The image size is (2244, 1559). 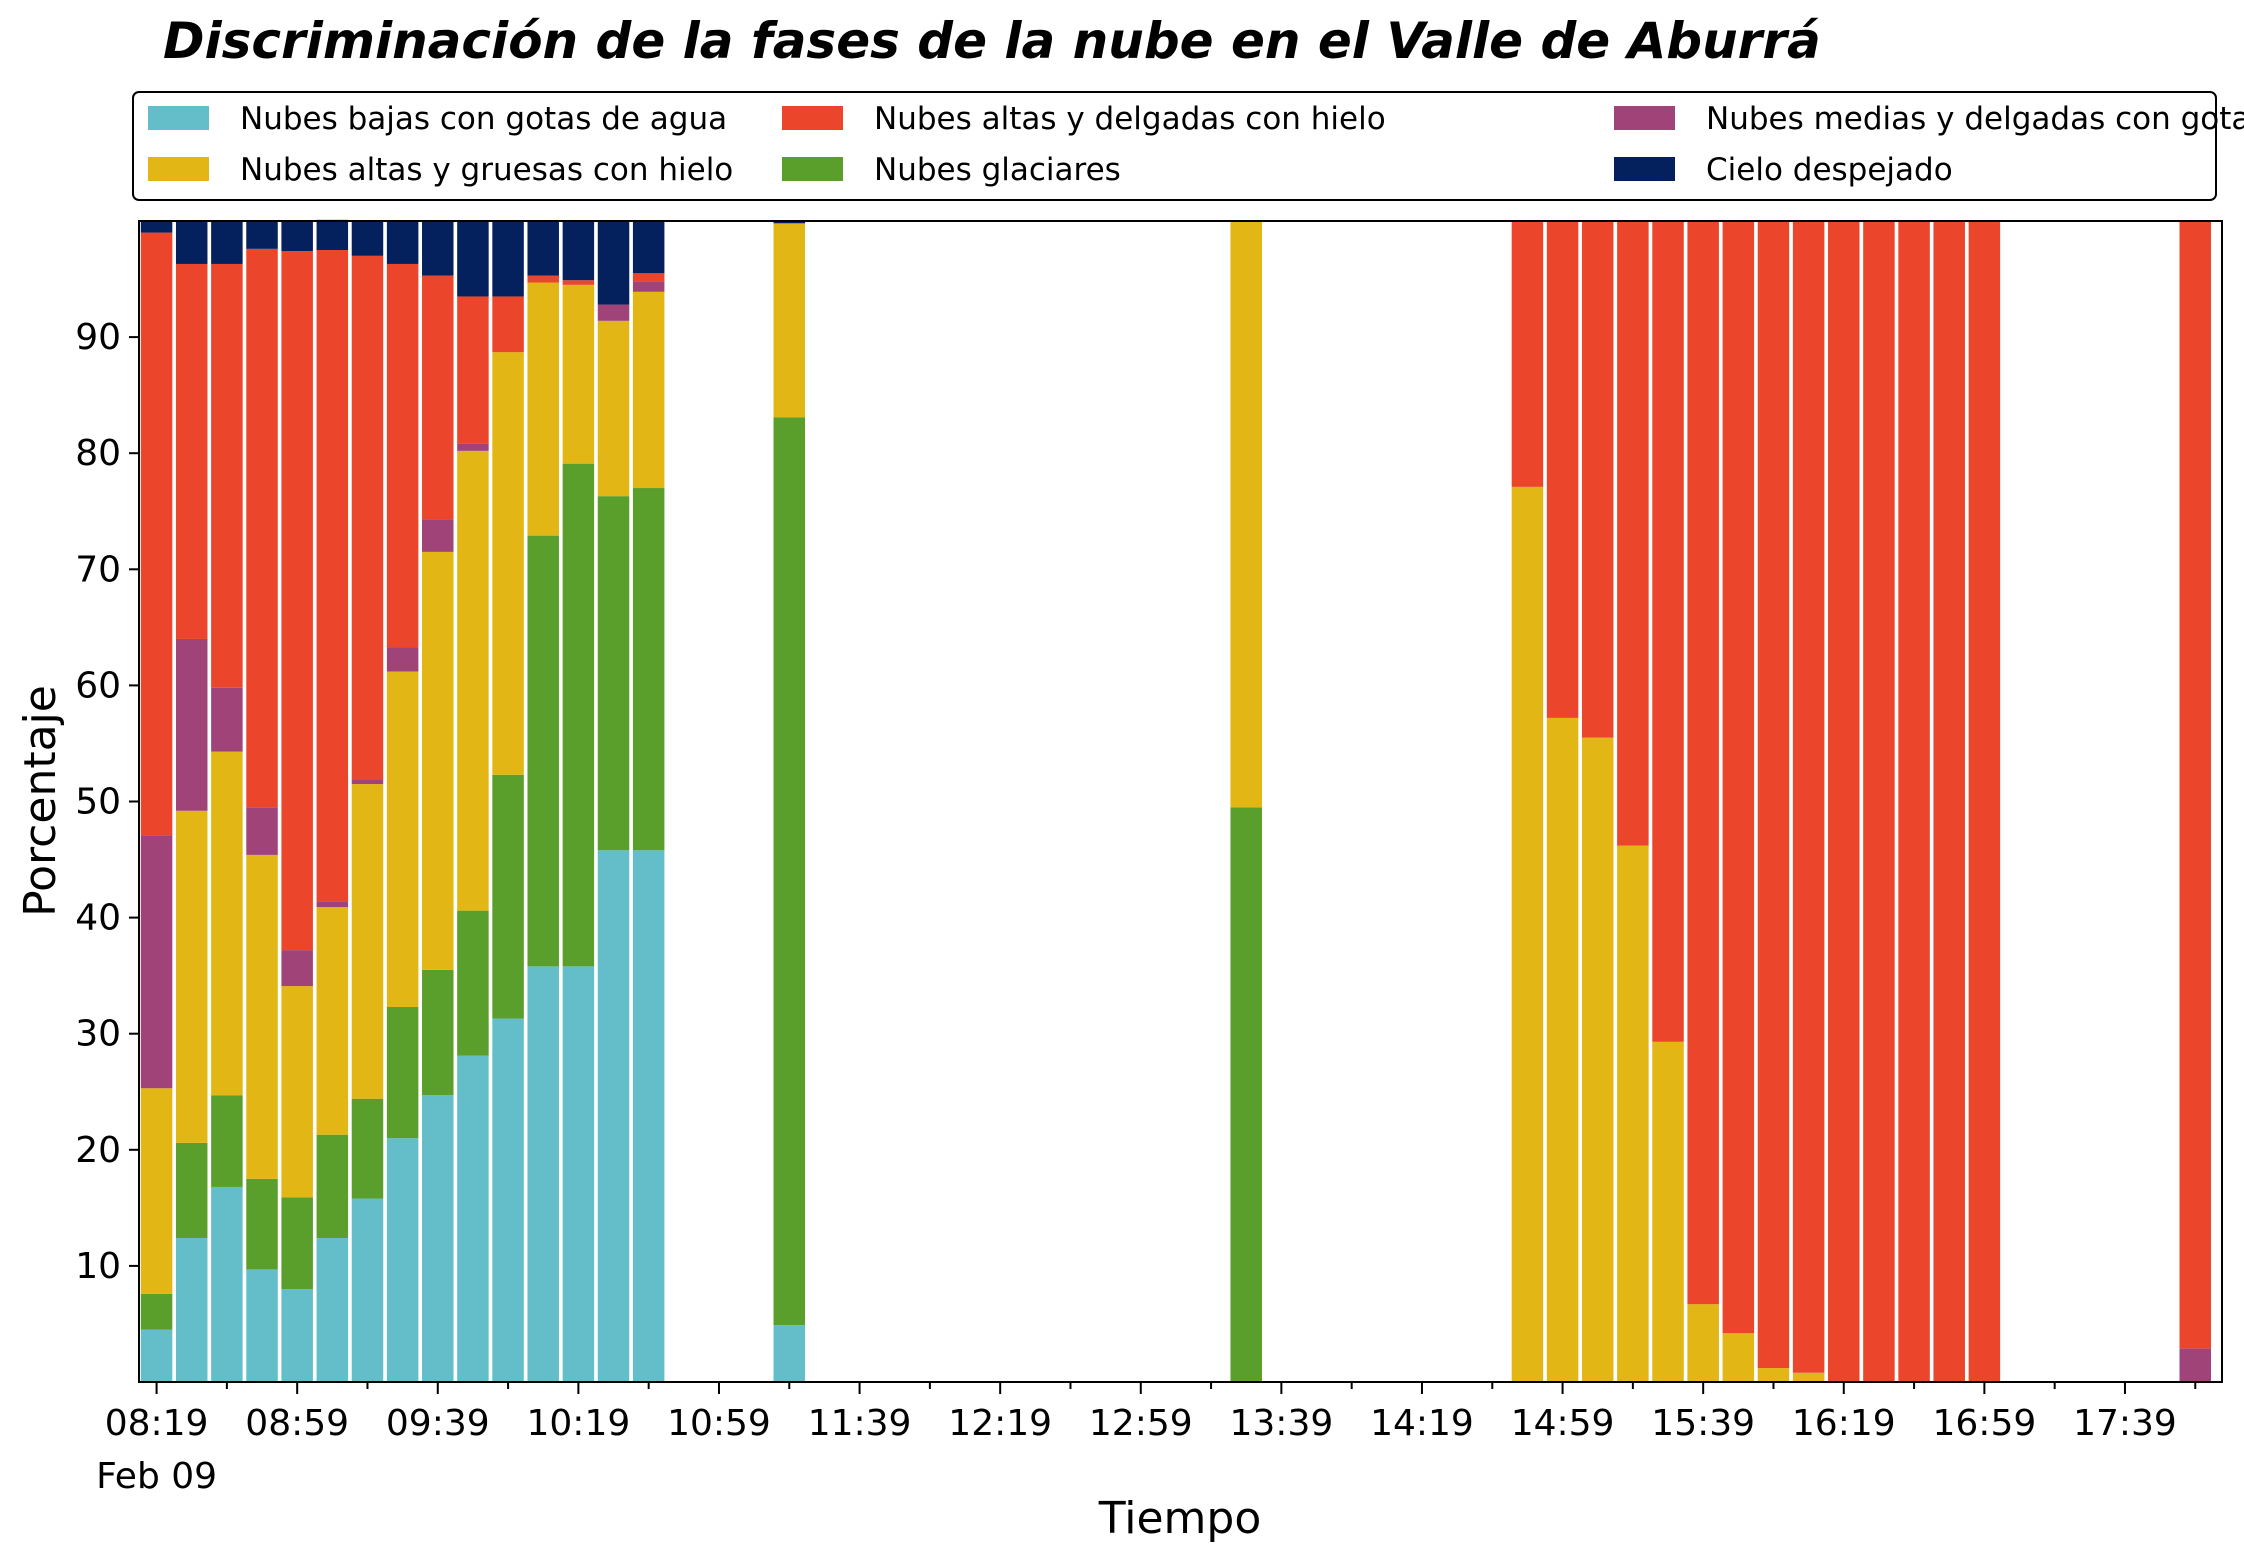 I want to click on x-date-label: Feb 09, so click(x=156, y=1476).